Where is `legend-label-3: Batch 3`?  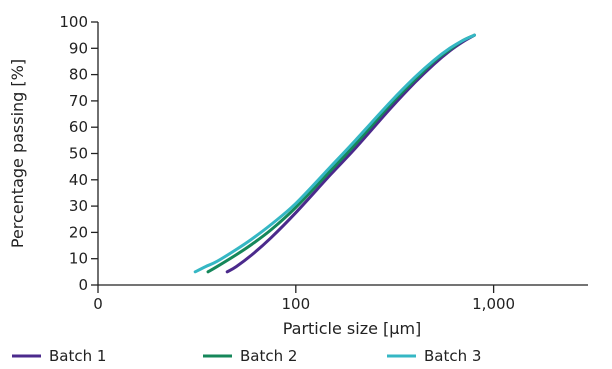
legend-label-3: Batch 3 is located at coordinates (452, 356).